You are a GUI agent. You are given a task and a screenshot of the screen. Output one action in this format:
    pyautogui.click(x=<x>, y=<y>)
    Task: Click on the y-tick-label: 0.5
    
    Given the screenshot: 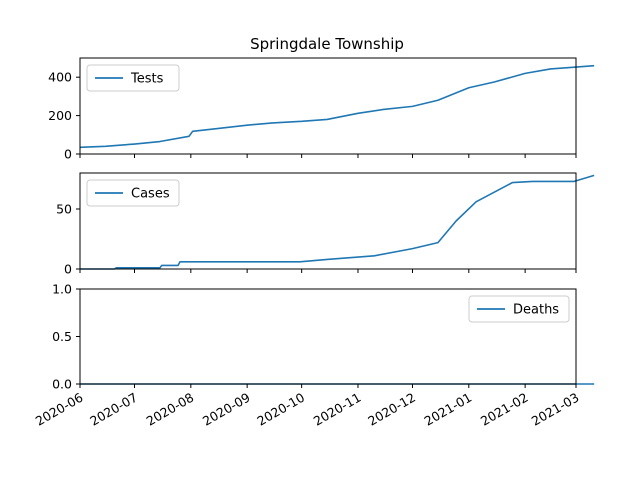 What is the action you would take?
    pyautogui.click(x=62, y=336)
    